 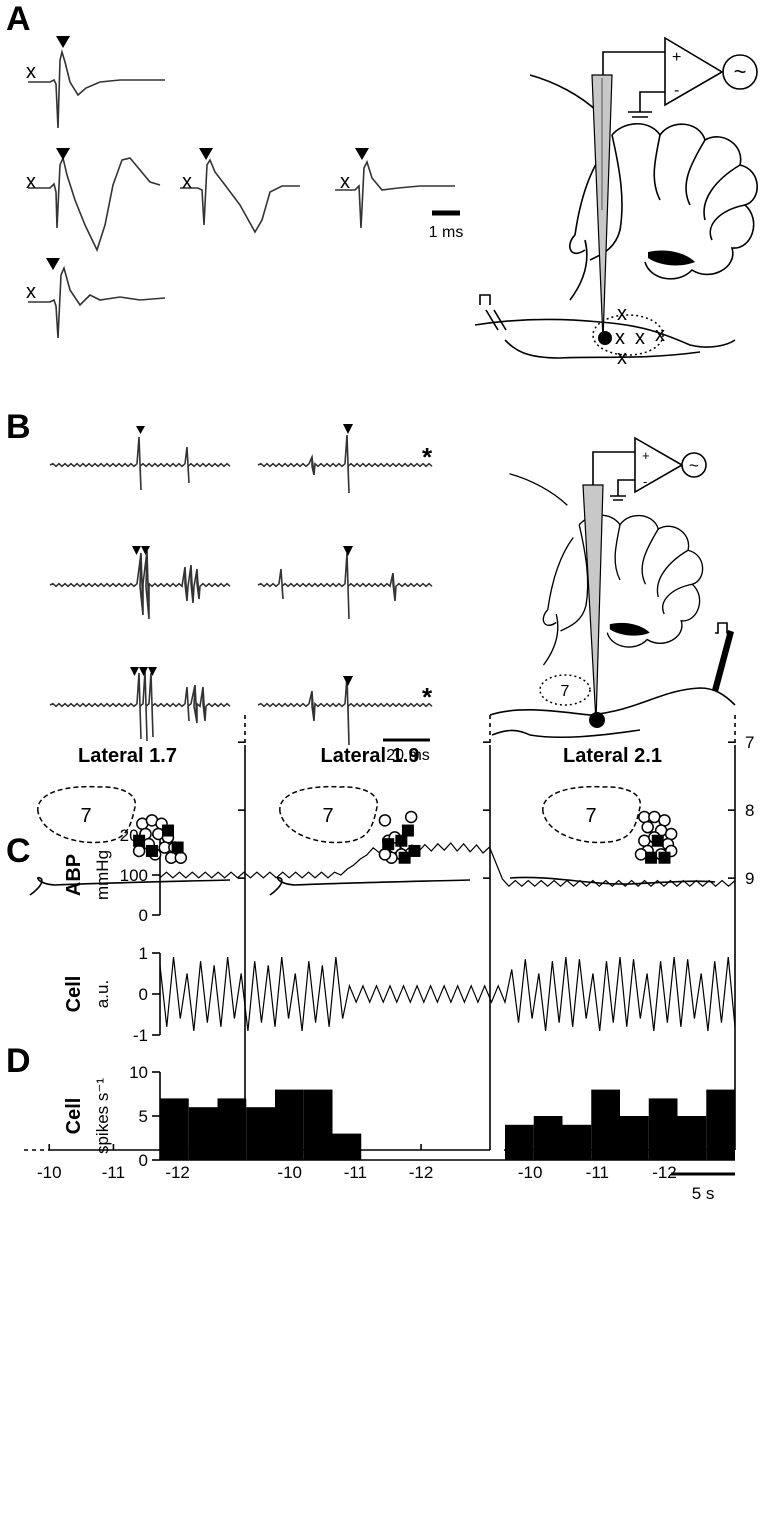 What do you see at coordinates (18, 1061) in the screenshot?
I see `panel-label: D` at bounding box center [18, 1061].